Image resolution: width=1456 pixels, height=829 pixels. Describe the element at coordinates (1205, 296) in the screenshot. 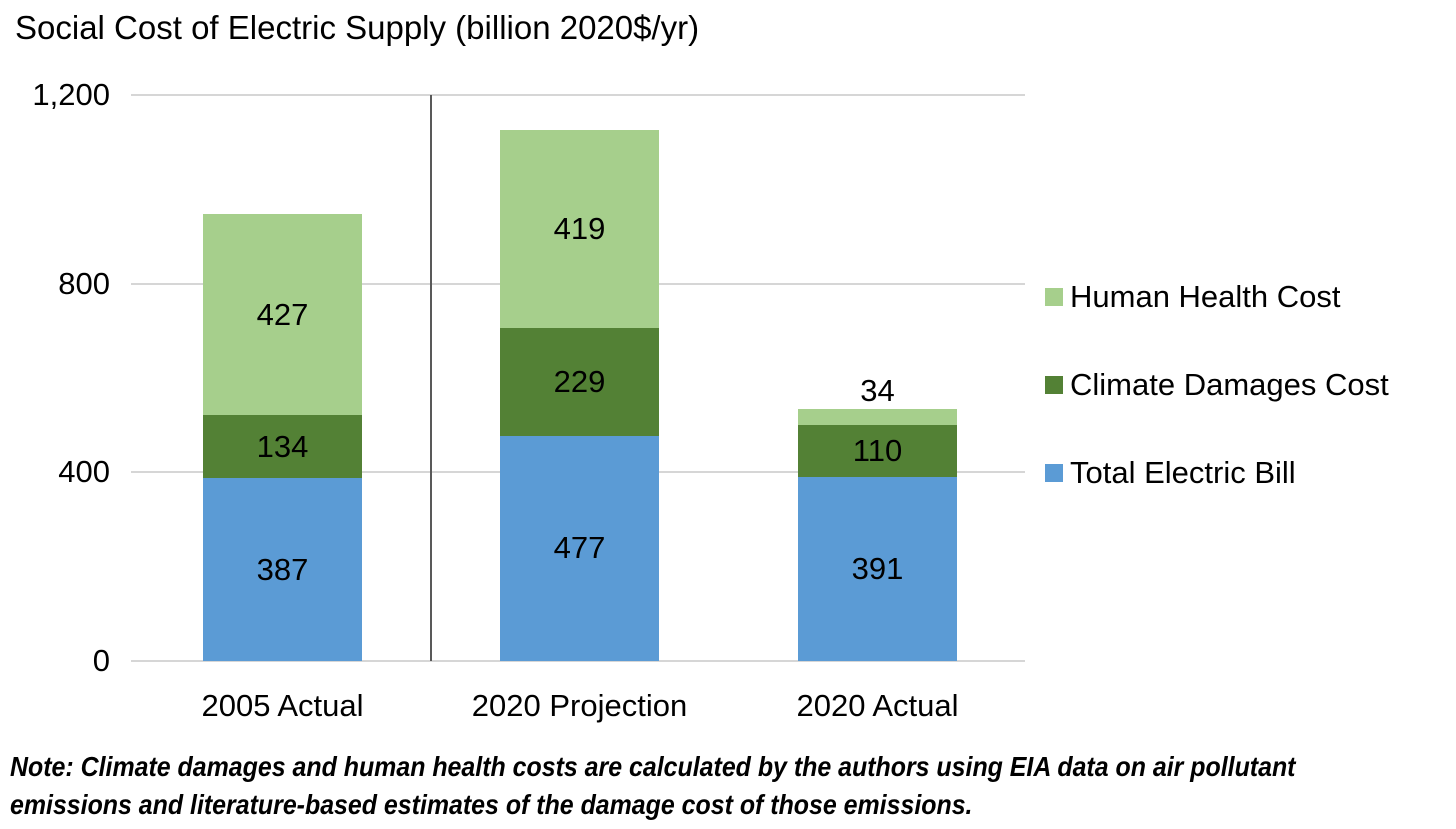

I see `legend-label: Human Health Cost` at that location.